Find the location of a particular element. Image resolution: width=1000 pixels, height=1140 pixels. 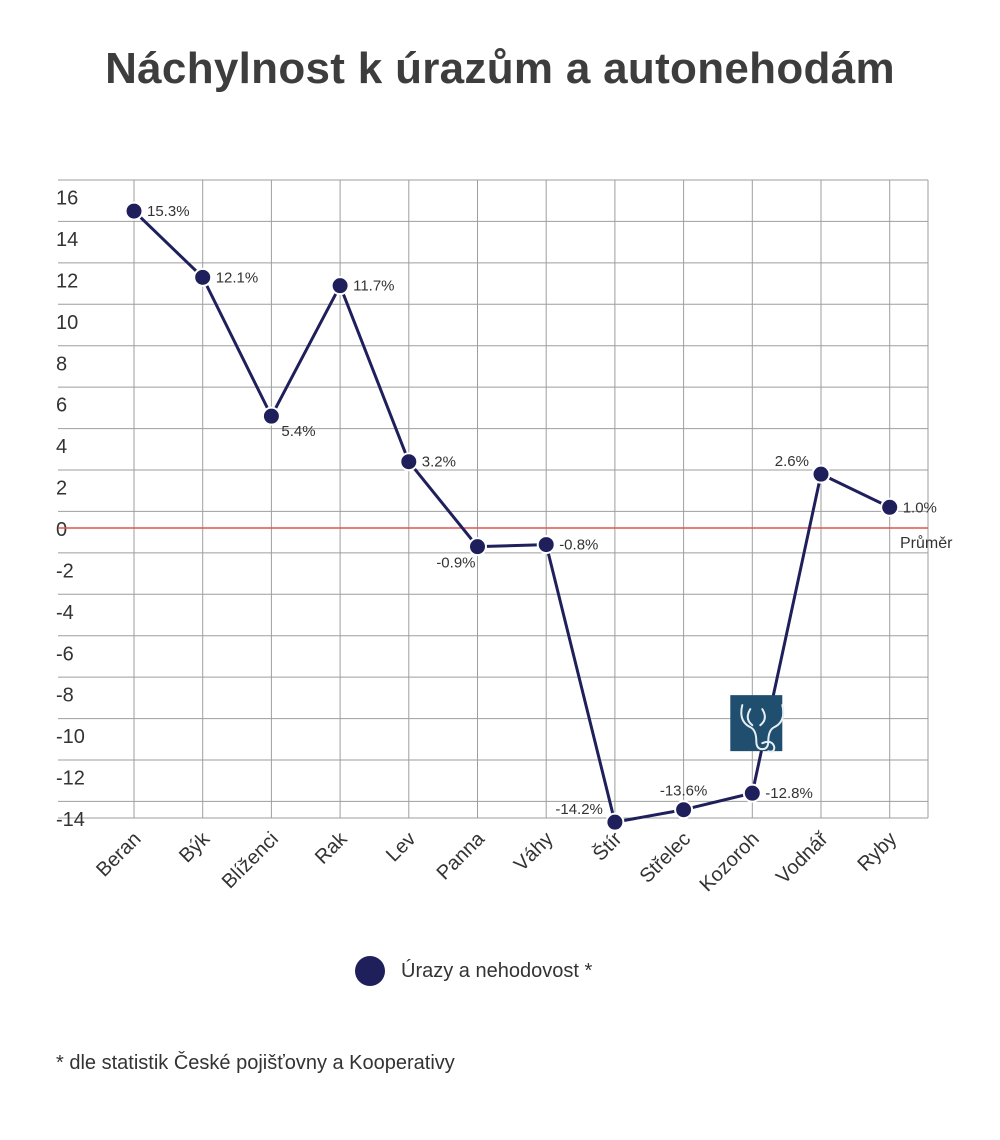

x-tick-label: Váhy is located at coordinates (534, 852).